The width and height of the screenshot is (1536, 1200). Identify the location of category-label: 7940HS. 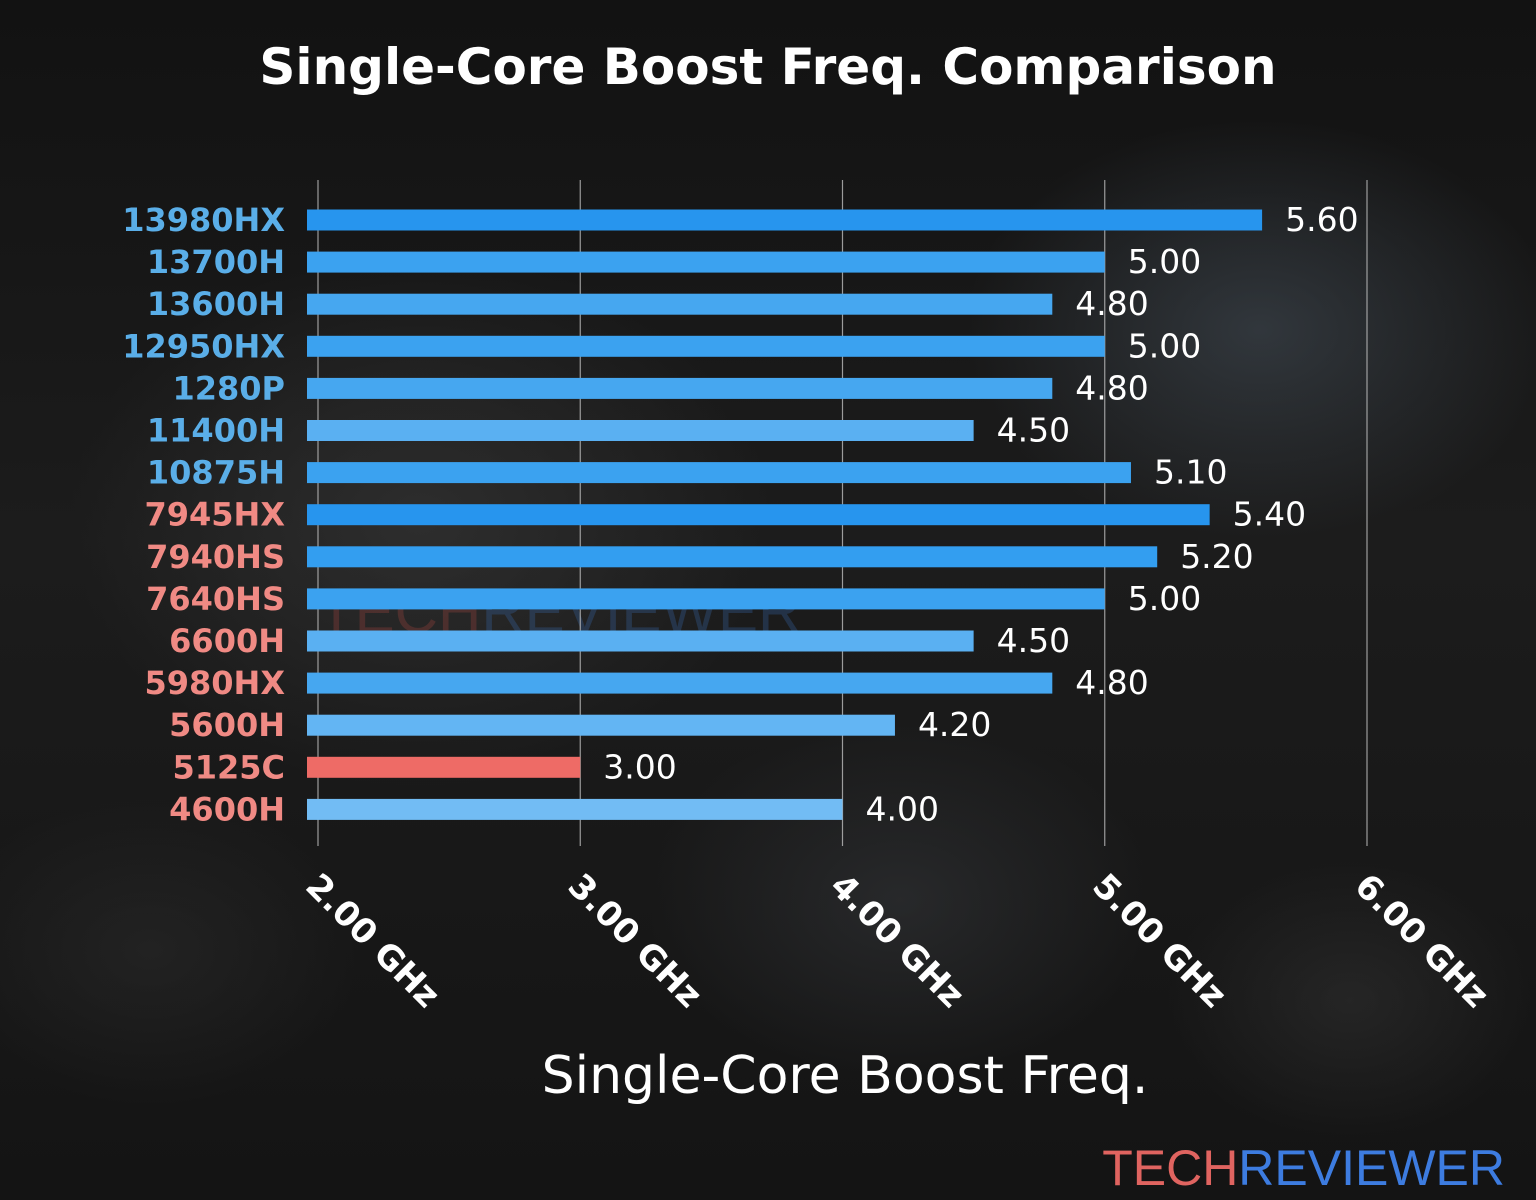
(215, 557).